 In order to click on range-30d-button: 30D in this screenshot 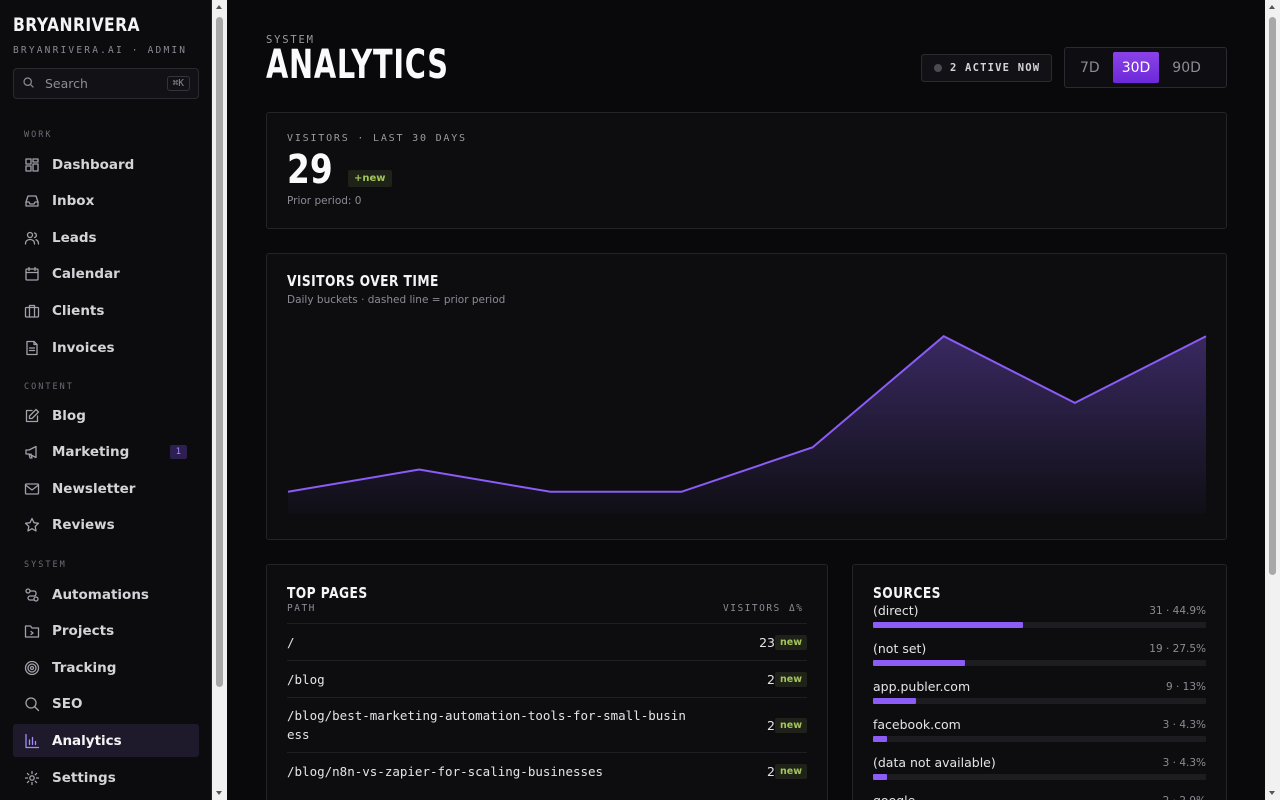, I will do `click(1136, 67)`.